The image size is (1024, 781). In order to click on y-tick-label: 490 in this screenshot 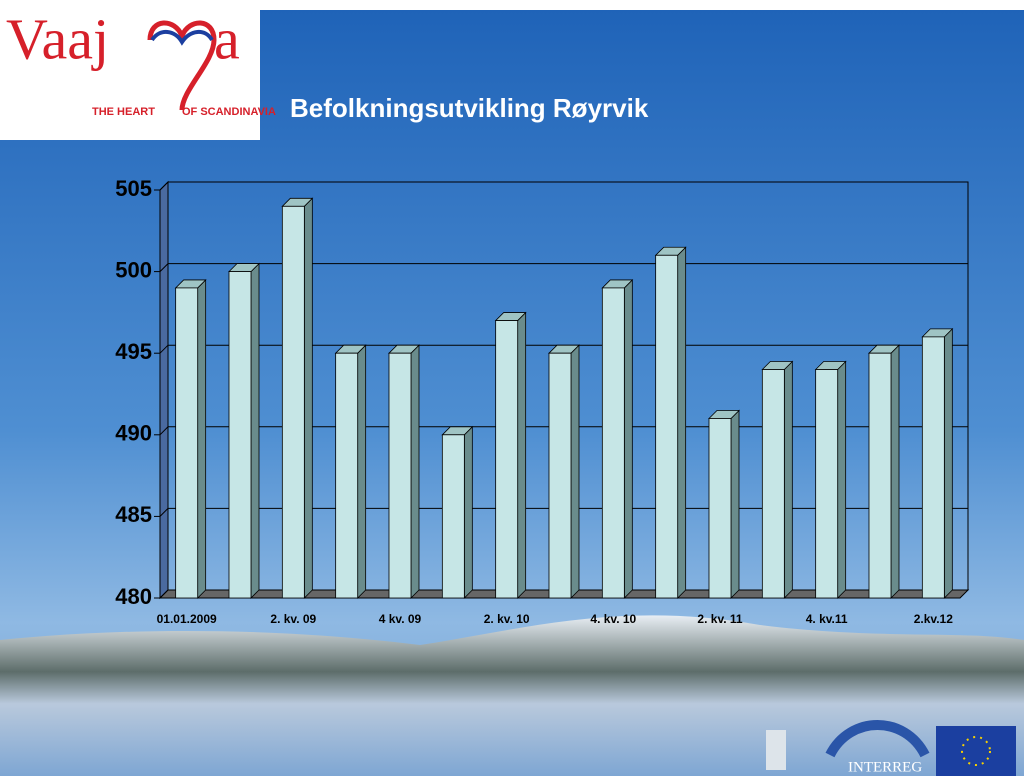, I will do `click(133, 433)`.